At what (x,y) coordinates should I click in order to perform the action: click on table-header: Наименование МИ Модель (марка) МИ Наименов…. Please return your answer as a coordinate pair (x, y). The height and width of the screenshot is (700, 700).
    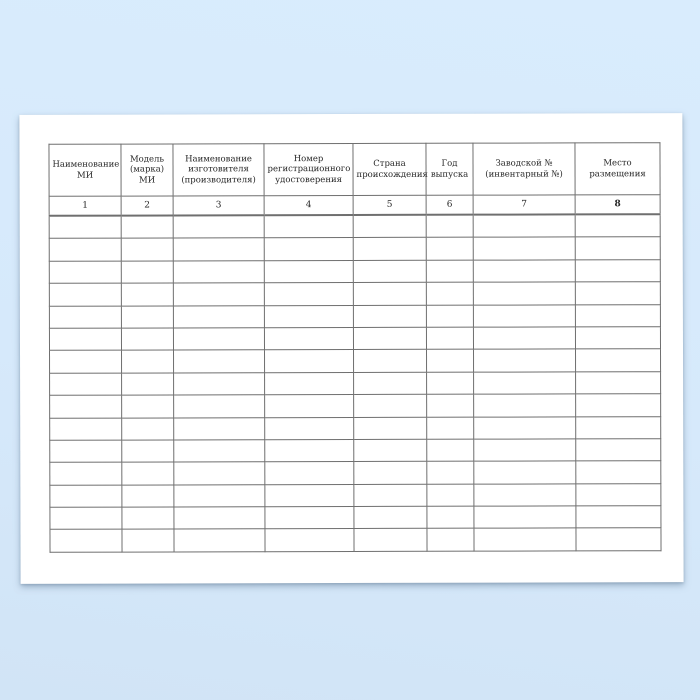
    Looking at the image, I should click on (354, 179).